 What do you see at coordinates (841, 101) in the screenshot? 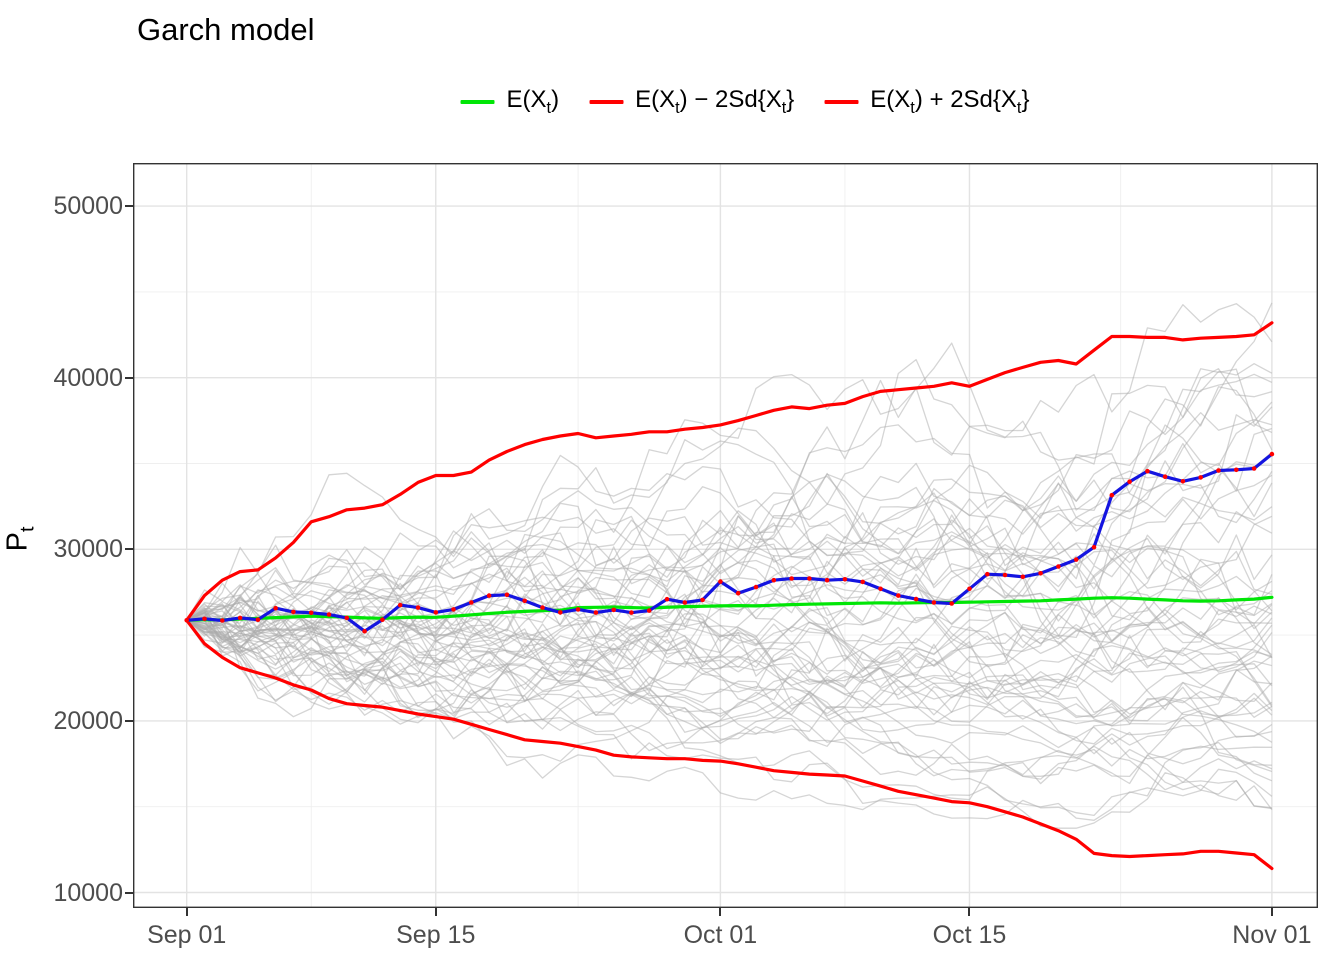
I see `legend-key-line-upper-band` at bounding box center [841, 101].